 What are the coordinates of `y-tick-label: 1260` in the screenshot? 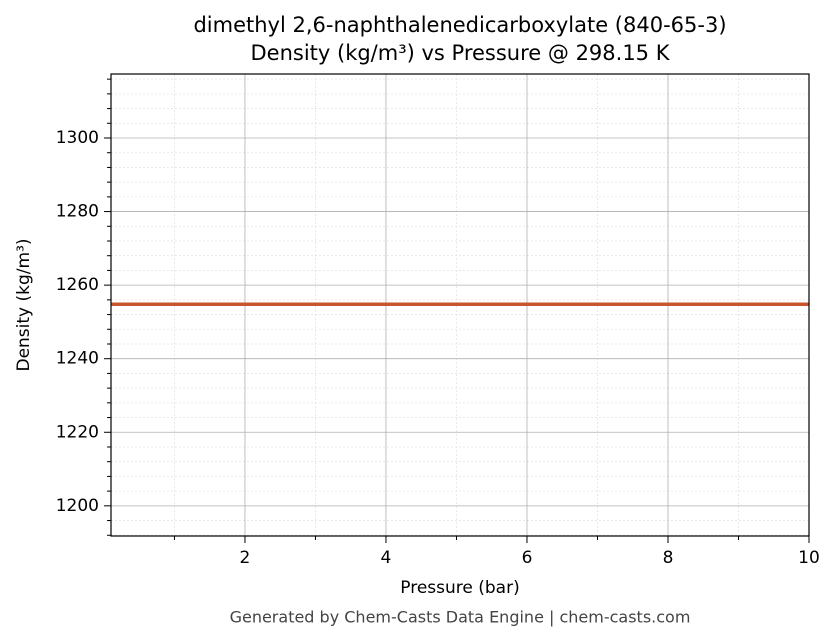 It's located at (77, 285).